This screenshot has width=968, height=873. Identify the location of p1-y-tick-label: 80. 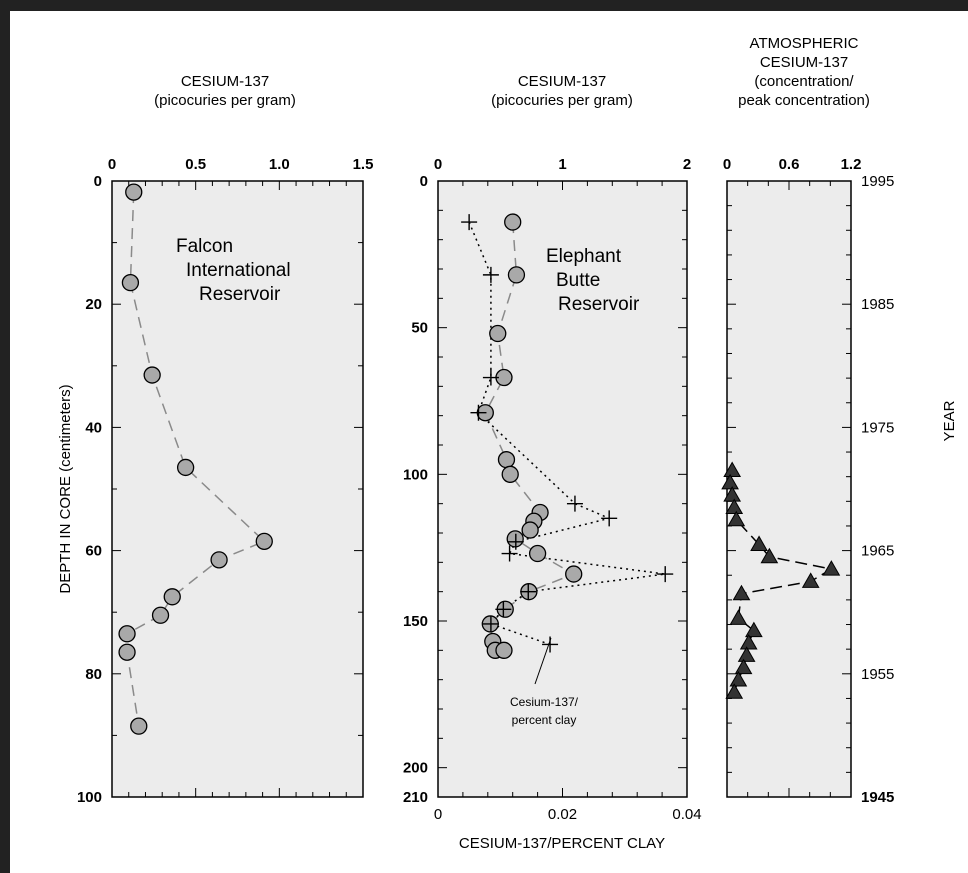
(93, 674).